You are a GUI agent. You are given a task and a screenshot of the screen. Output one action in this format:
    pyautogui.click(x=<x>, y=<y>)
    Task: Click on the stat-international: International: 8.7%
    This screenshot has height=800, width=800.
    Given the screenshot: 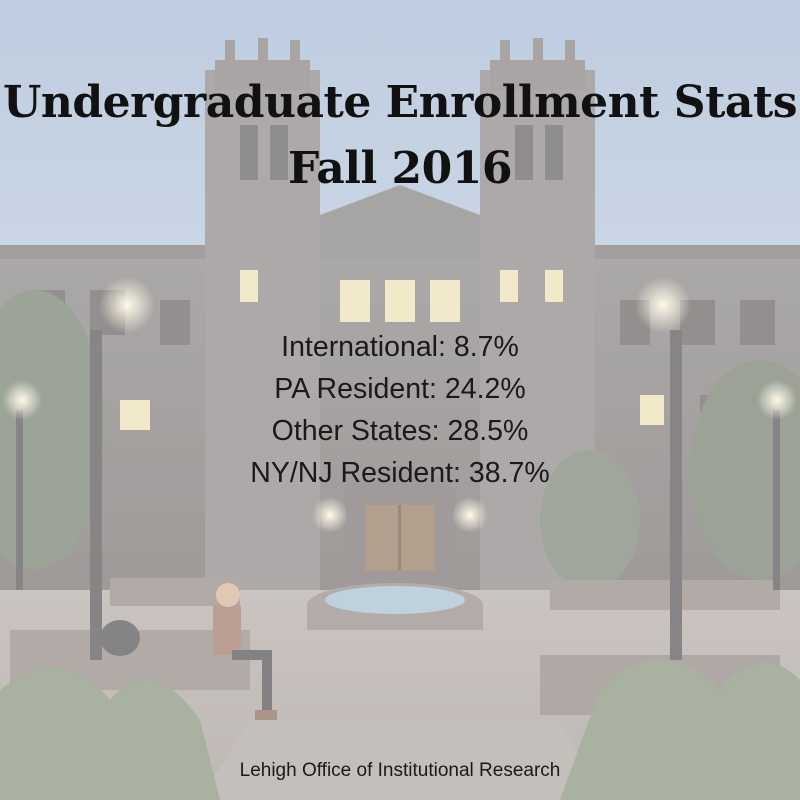 What is the action you would take?
    pyautogui.click(x=400, y=347)
    